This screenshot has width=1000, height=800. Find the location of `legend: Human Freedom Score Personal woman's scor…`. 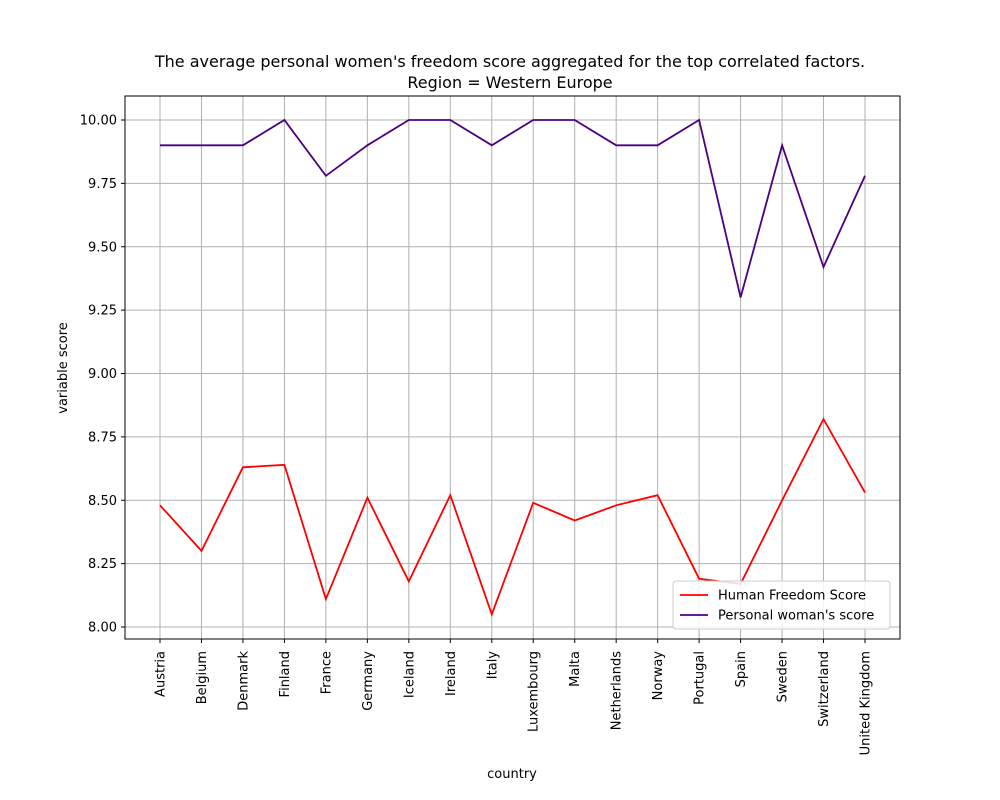

legend: Human Freedom Score Personal woman's scor… is located at coordinates (781, 605).